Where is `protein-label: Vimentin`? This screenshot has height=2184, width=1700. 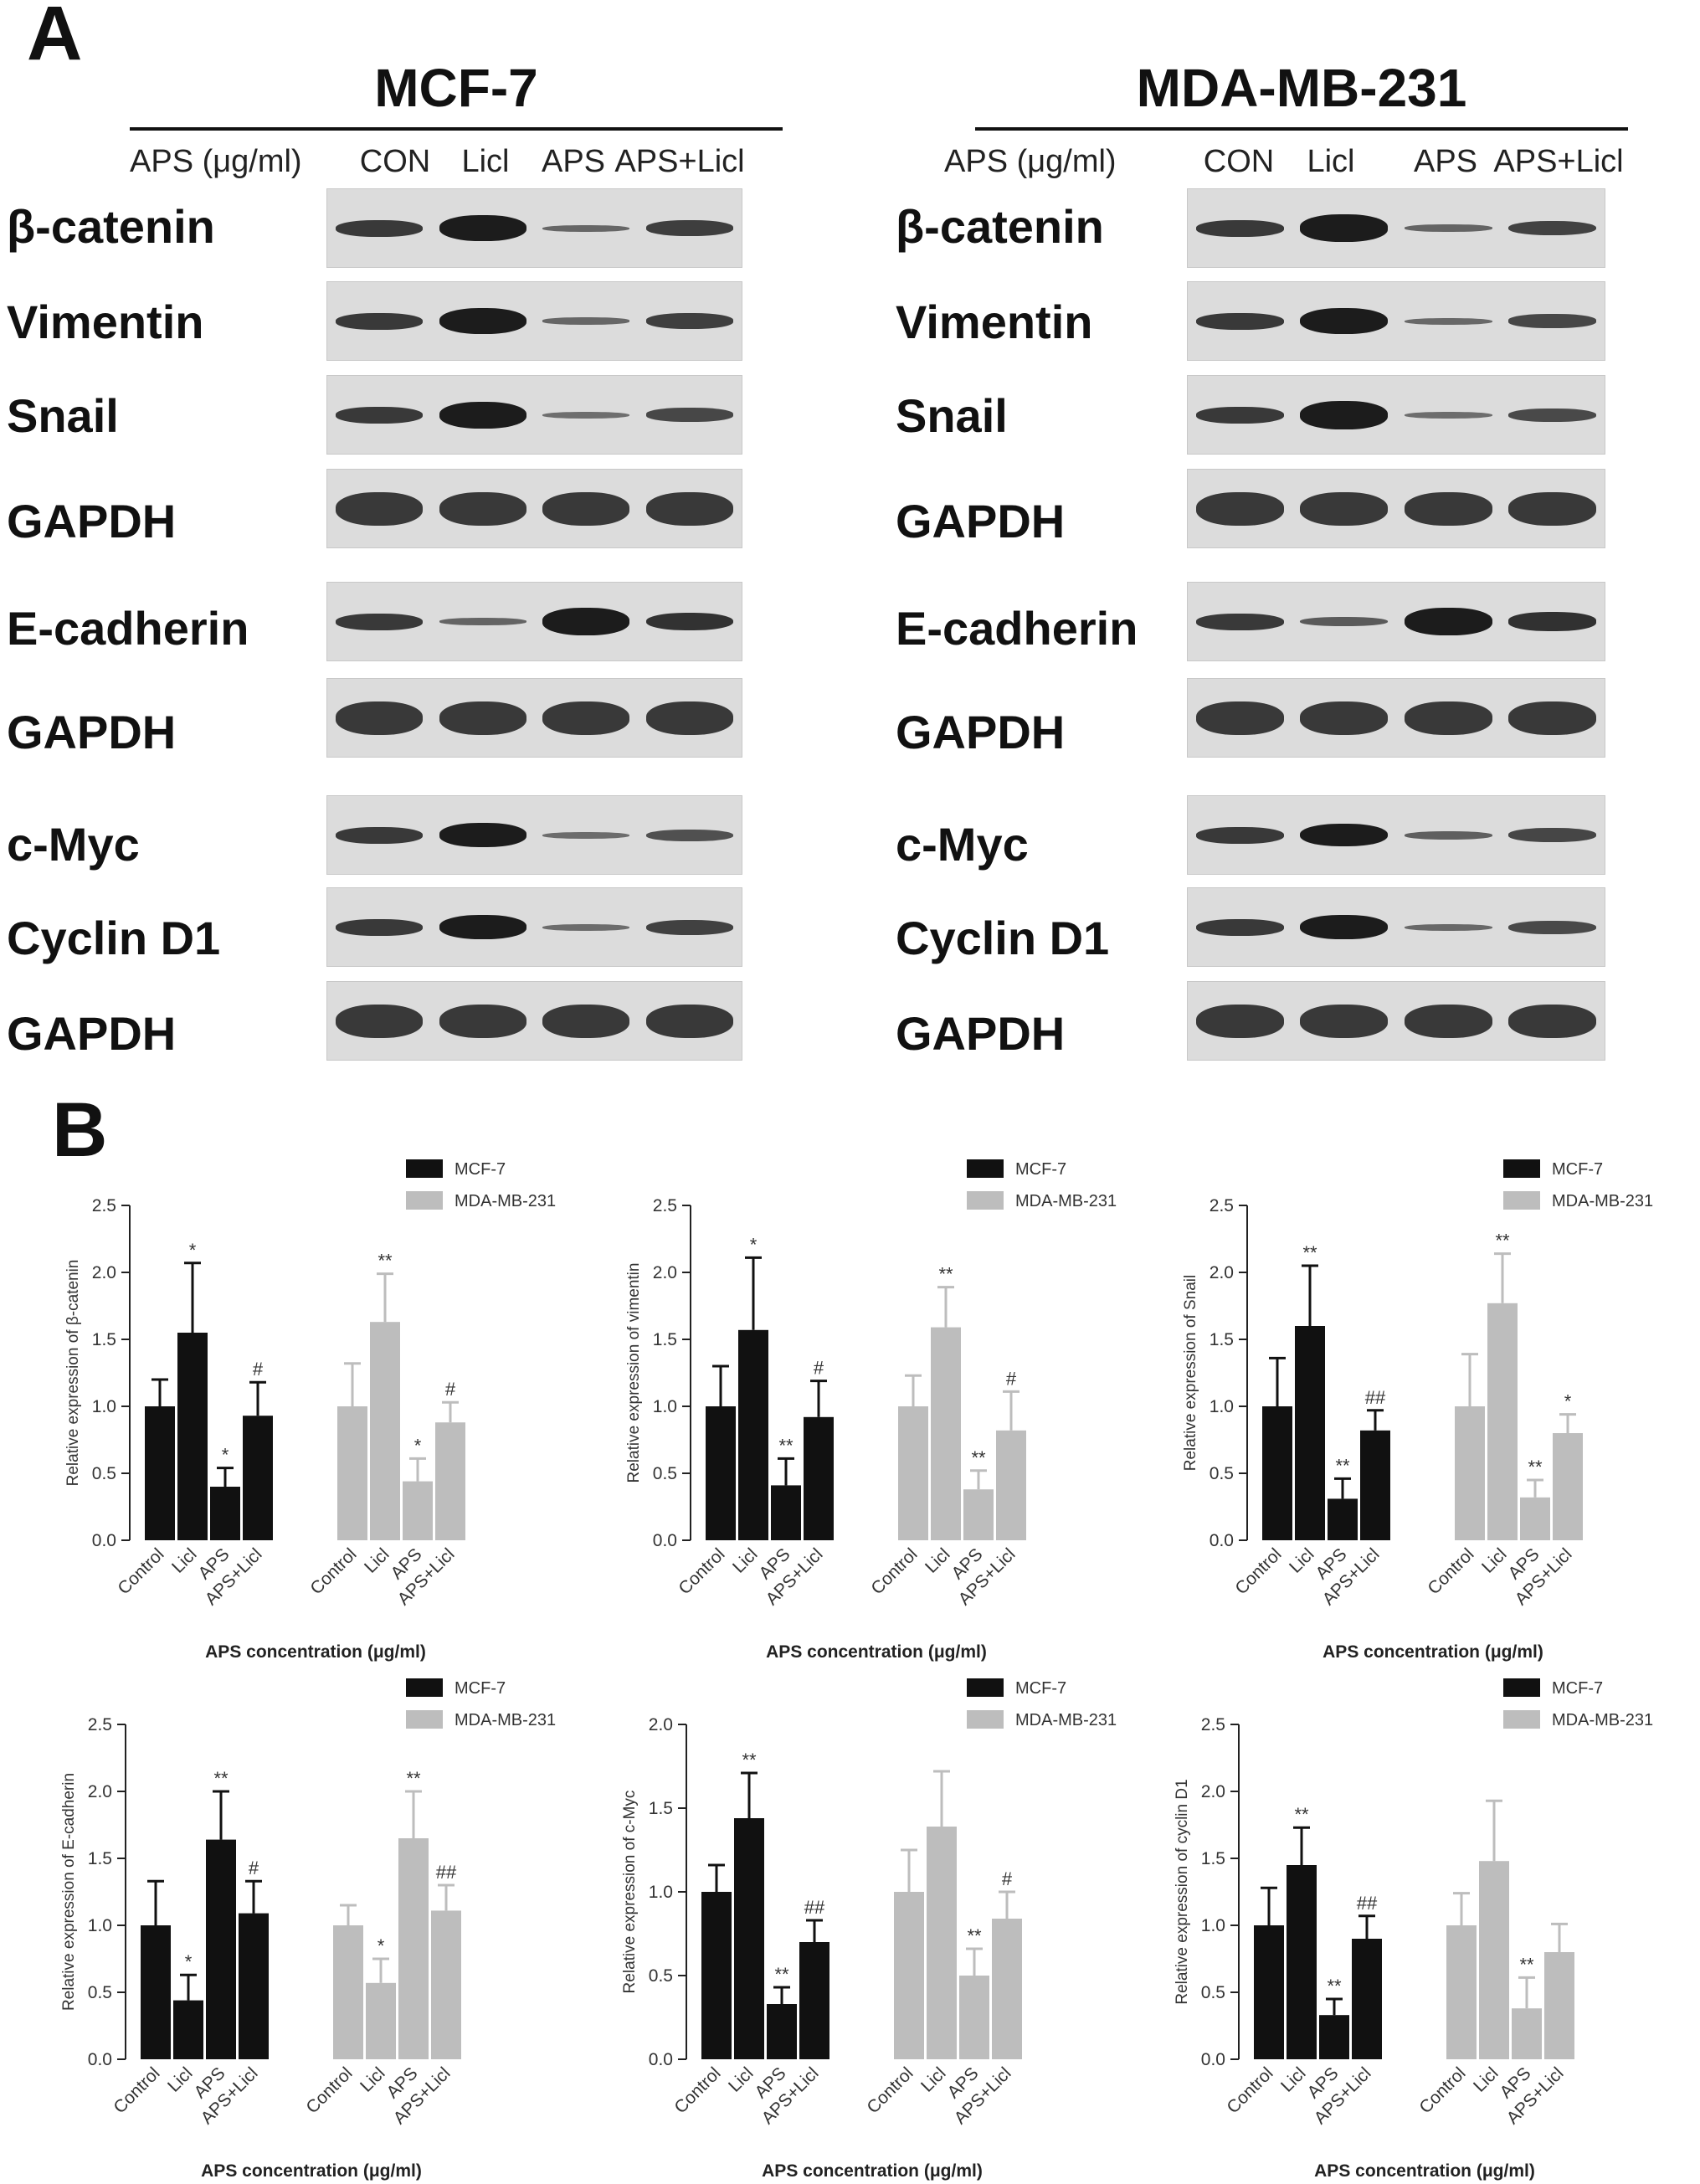
protein-label: Vimentin is located at coordinates (105, 321).